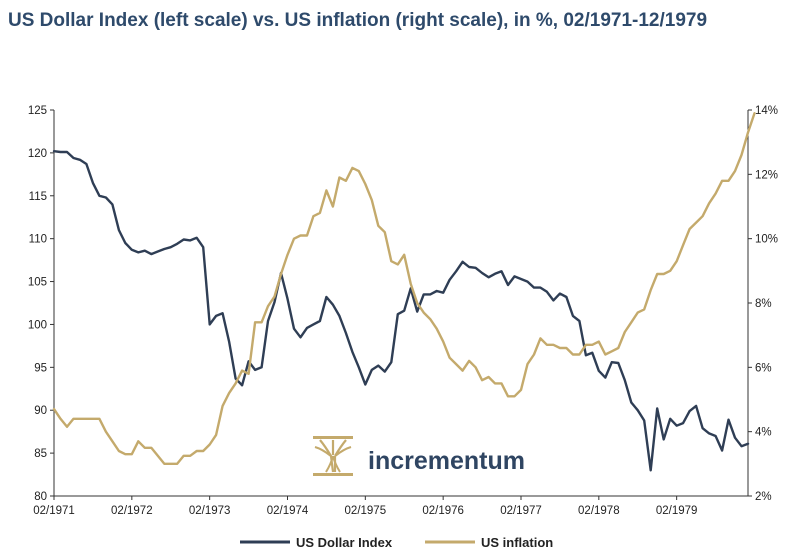 Image resolution: width=793 pixels, height=555 pixels. Describe the element at coordinates (132, 511) in the screenshot. I see `x-tick-label: 02/1972` at that location.